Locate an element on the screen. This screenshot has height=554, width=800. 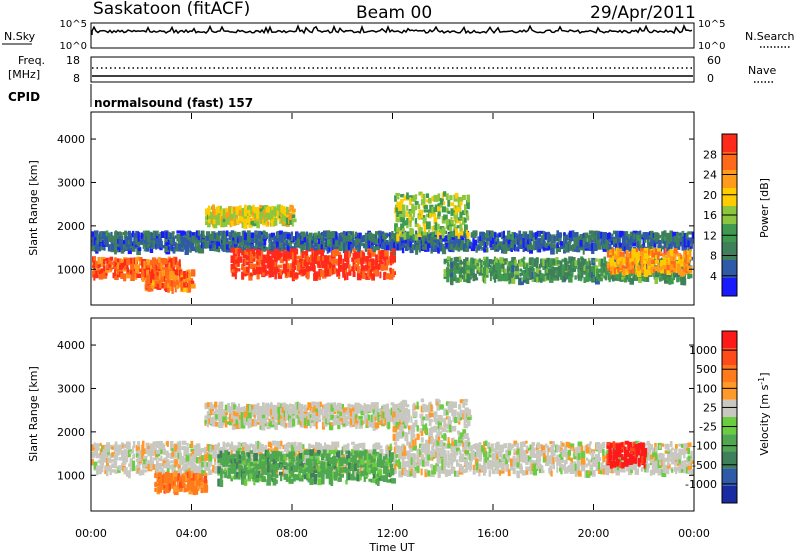
freq-panel: Freq. [MHz] 18 8 60 0 Nave is located at coordinates (392, 69).